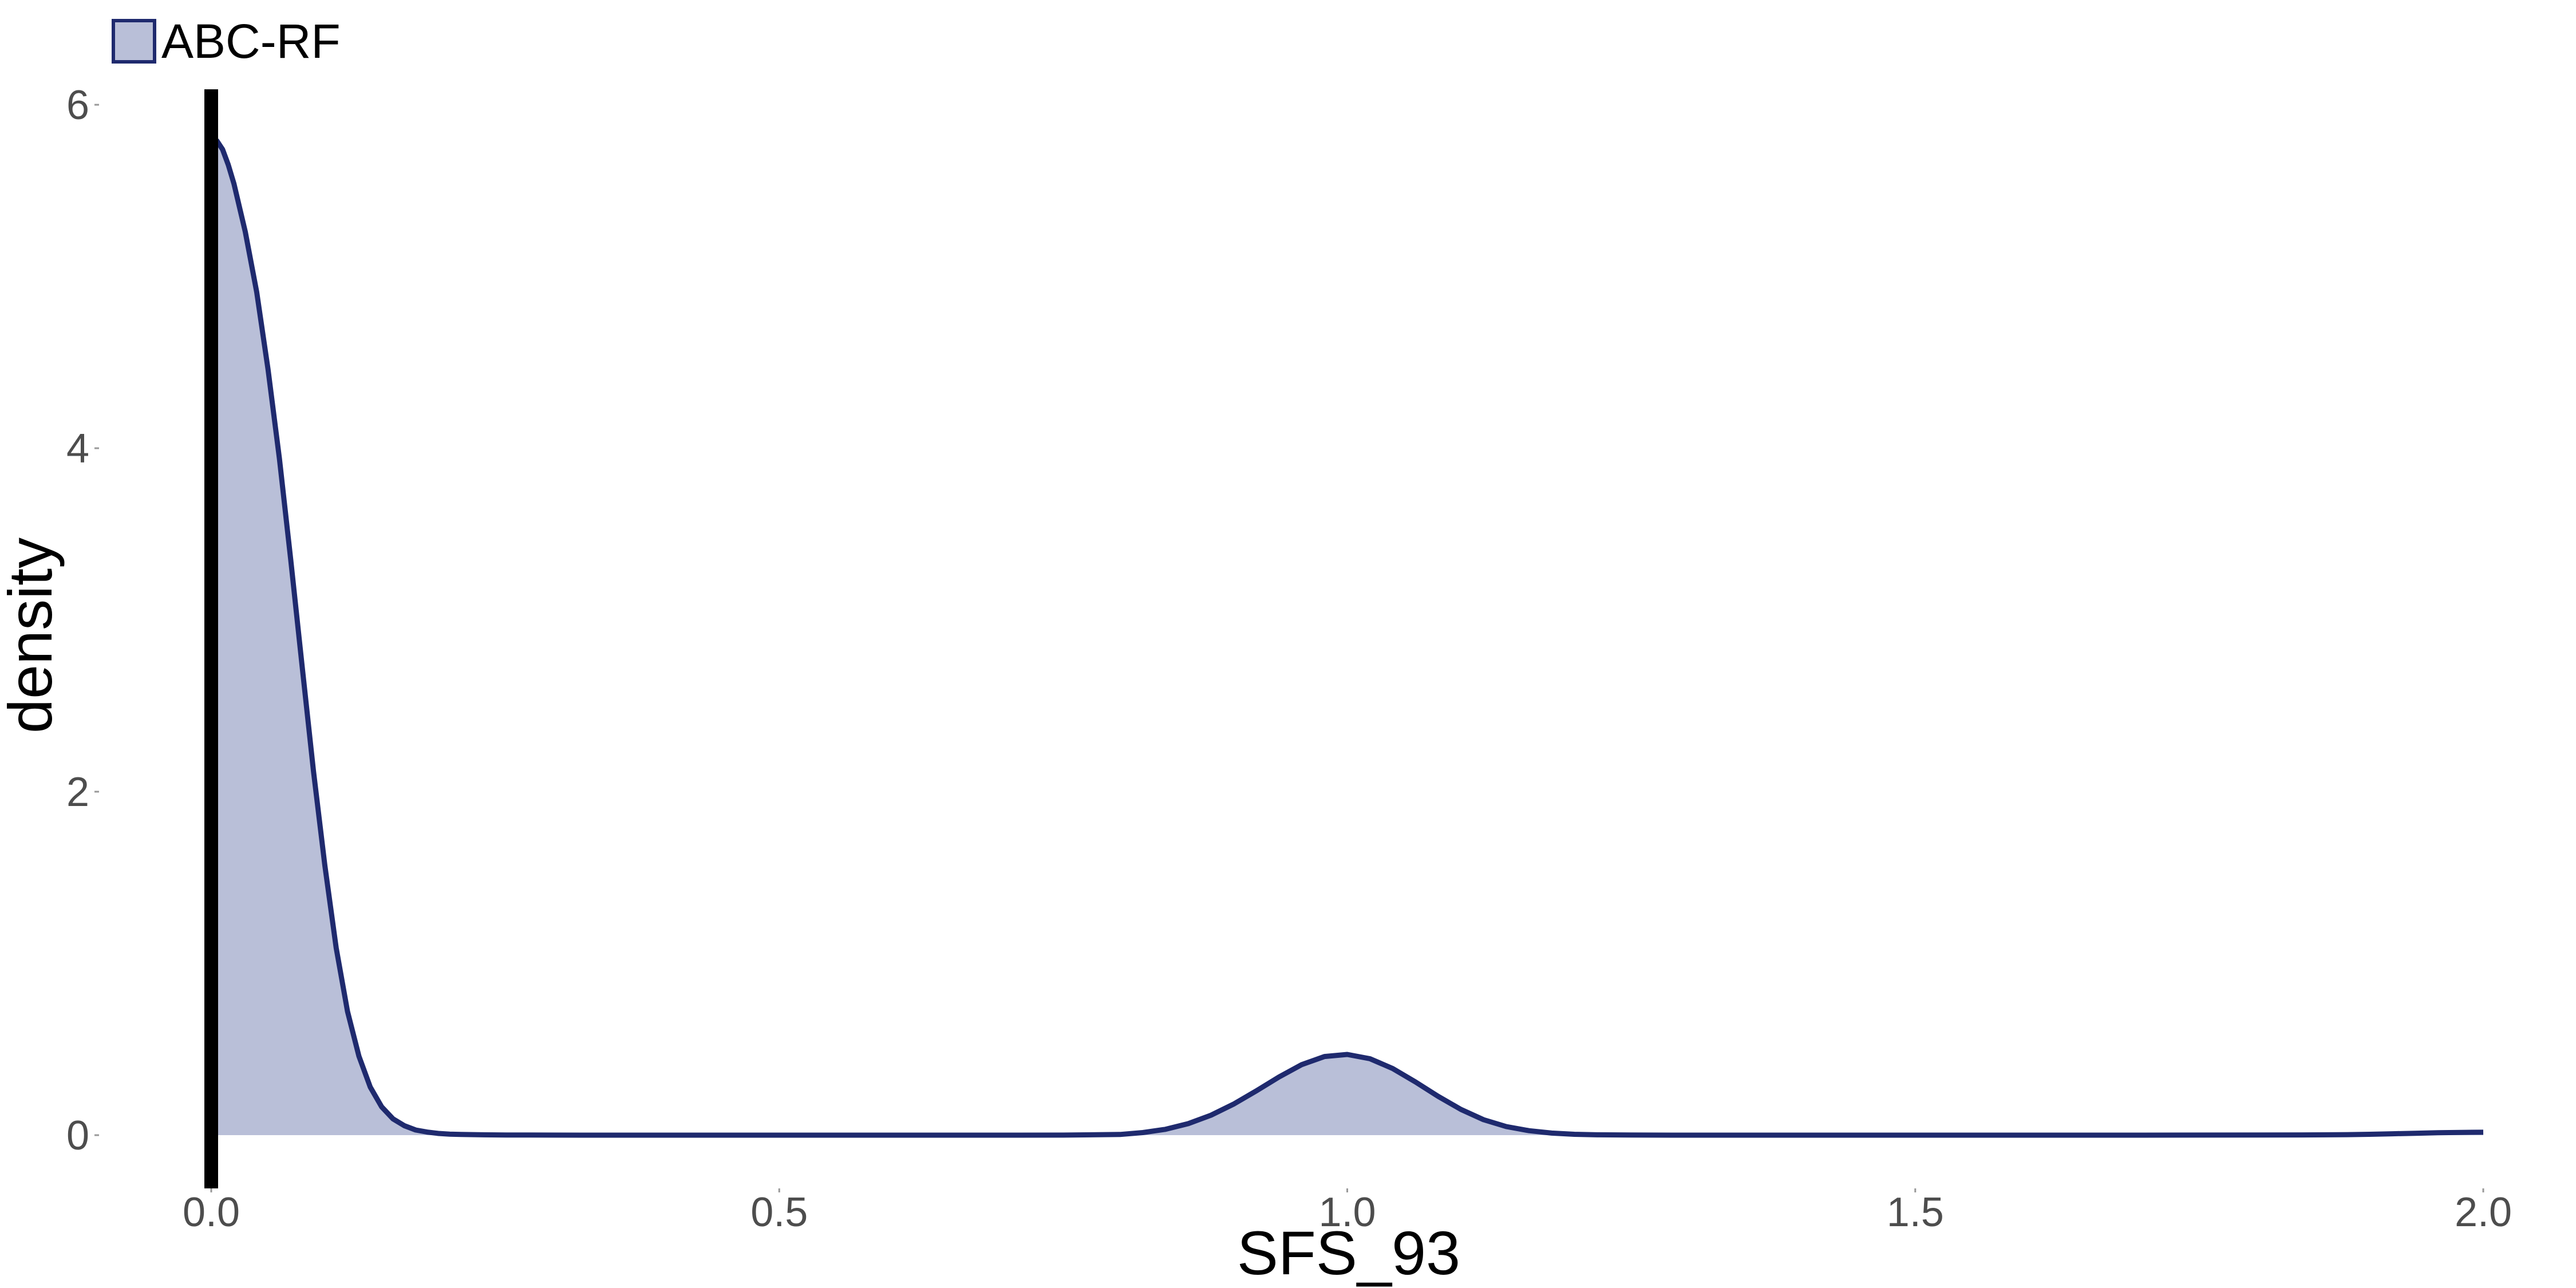 The height and width of the screenshot is (1288, 2576). What do you see at coordinates (77, 792) in the screenshot?
I see `y-tick-label: 2` at bounding box center [77, 792].